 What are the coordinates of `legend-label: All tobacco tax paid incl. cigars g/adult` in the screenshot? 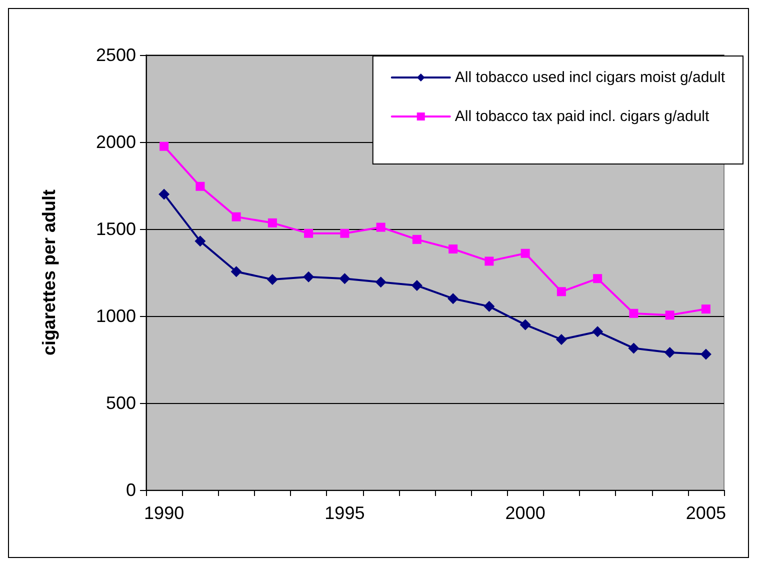 It's located at (582, 116).